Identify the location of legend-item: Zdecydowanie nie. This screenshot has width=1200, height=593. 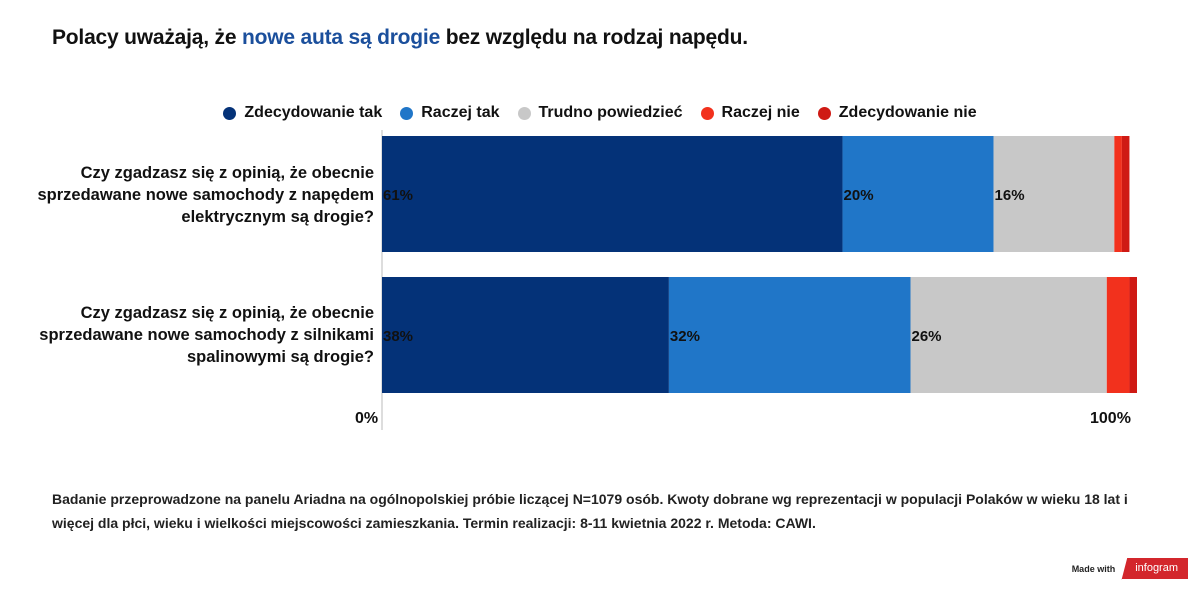
(897, 113).